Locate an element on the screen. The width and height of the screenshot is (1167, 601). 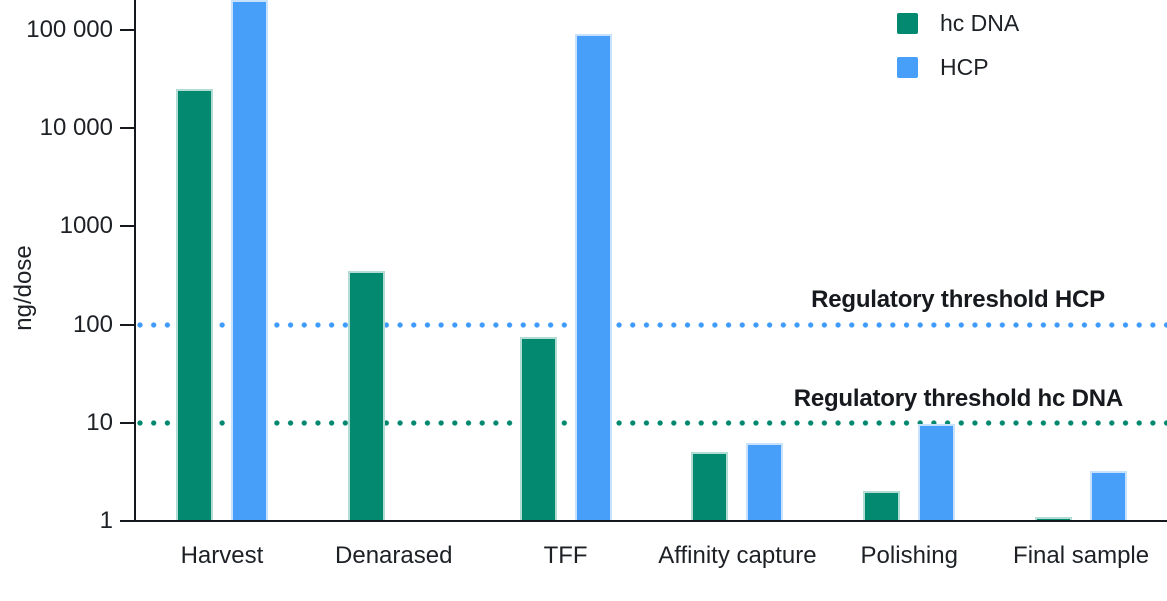
x-category-label-tff: TFF is located at coordinates (565, 555).